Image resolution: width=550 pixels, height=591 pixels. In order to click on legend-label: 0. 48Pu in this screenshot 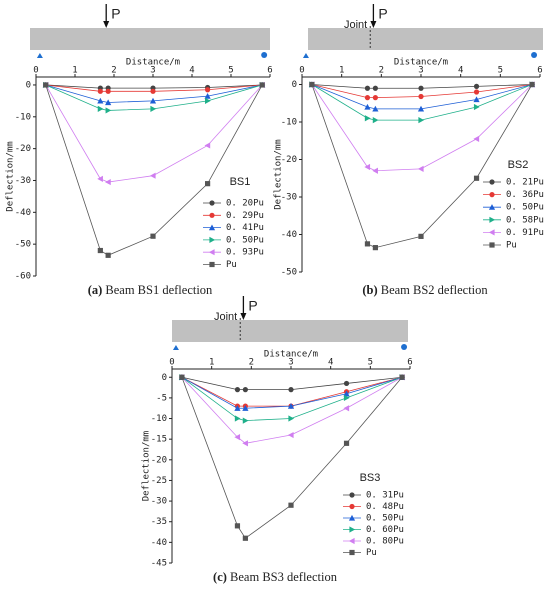, I will do `click(385, 507)`.